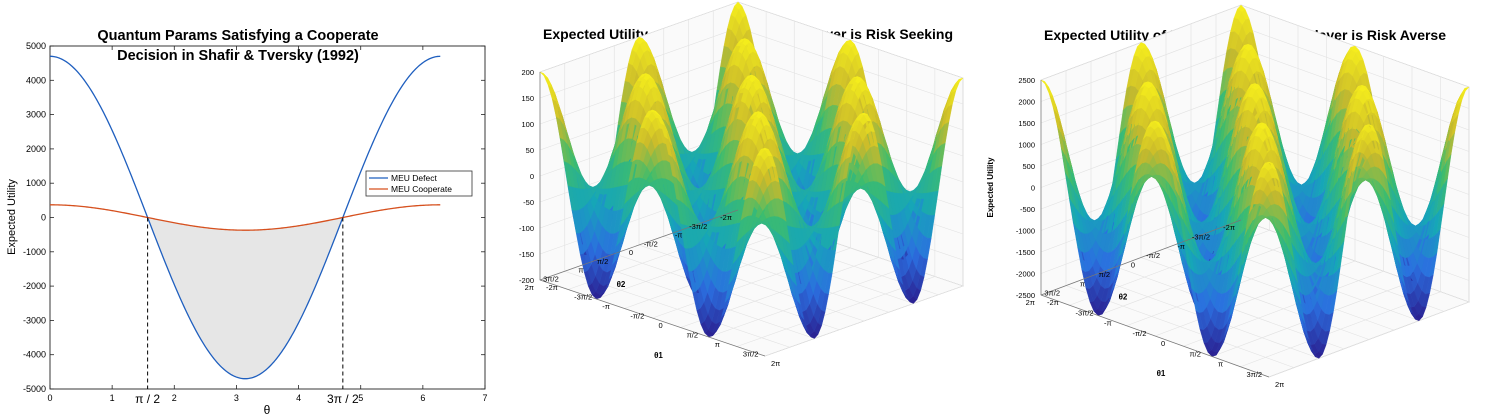 This screenshot has width=1490, height=419. What do you see at coordinates (526, 228) in the screenshot?
I see `z-tick-label: -100` at bounding box center [526, 228].